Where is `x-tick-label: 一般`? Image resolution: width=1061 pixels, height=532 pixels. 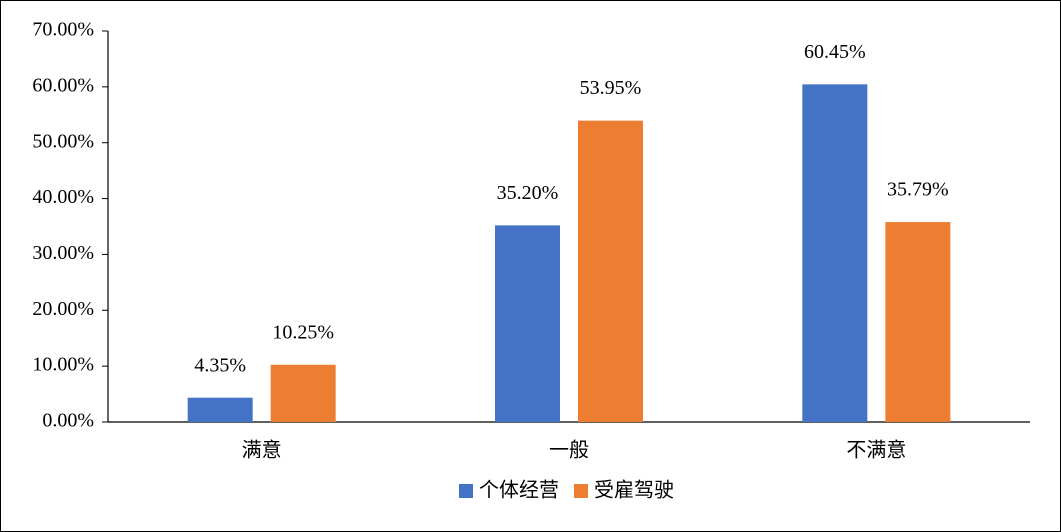 x-tick-label: 一般 is located at coordinates (569, 450).